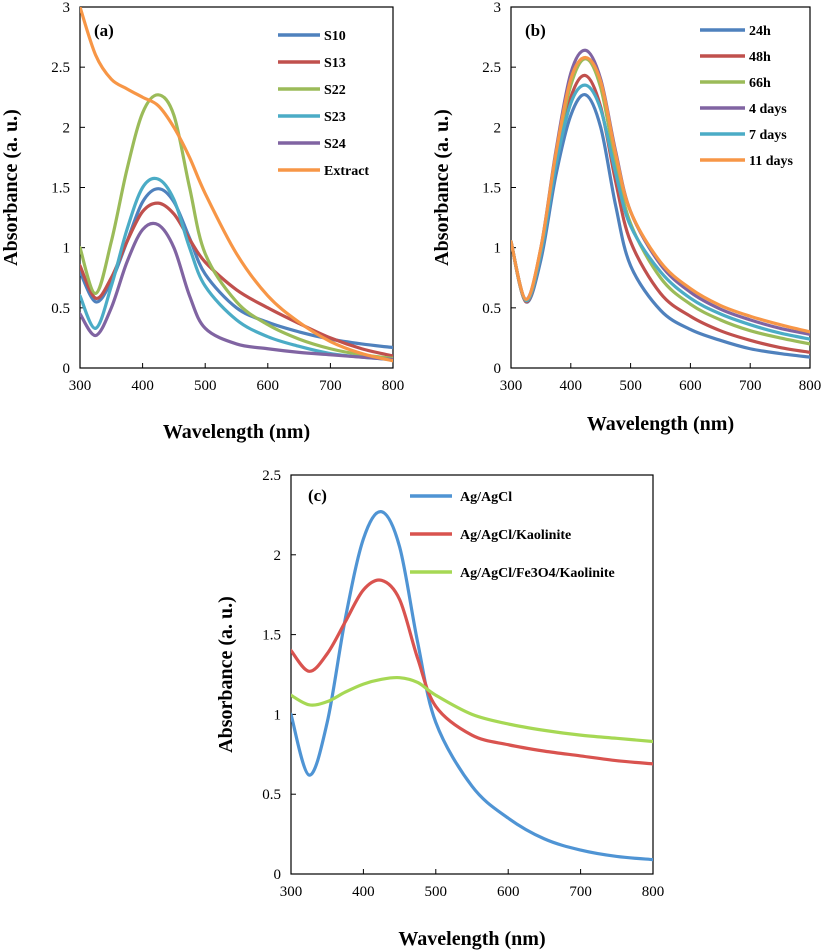 The height and width of the screenshot is (950, 827). I want to click on series-line-ag-agcl-kaolinite, so click(472, 672).